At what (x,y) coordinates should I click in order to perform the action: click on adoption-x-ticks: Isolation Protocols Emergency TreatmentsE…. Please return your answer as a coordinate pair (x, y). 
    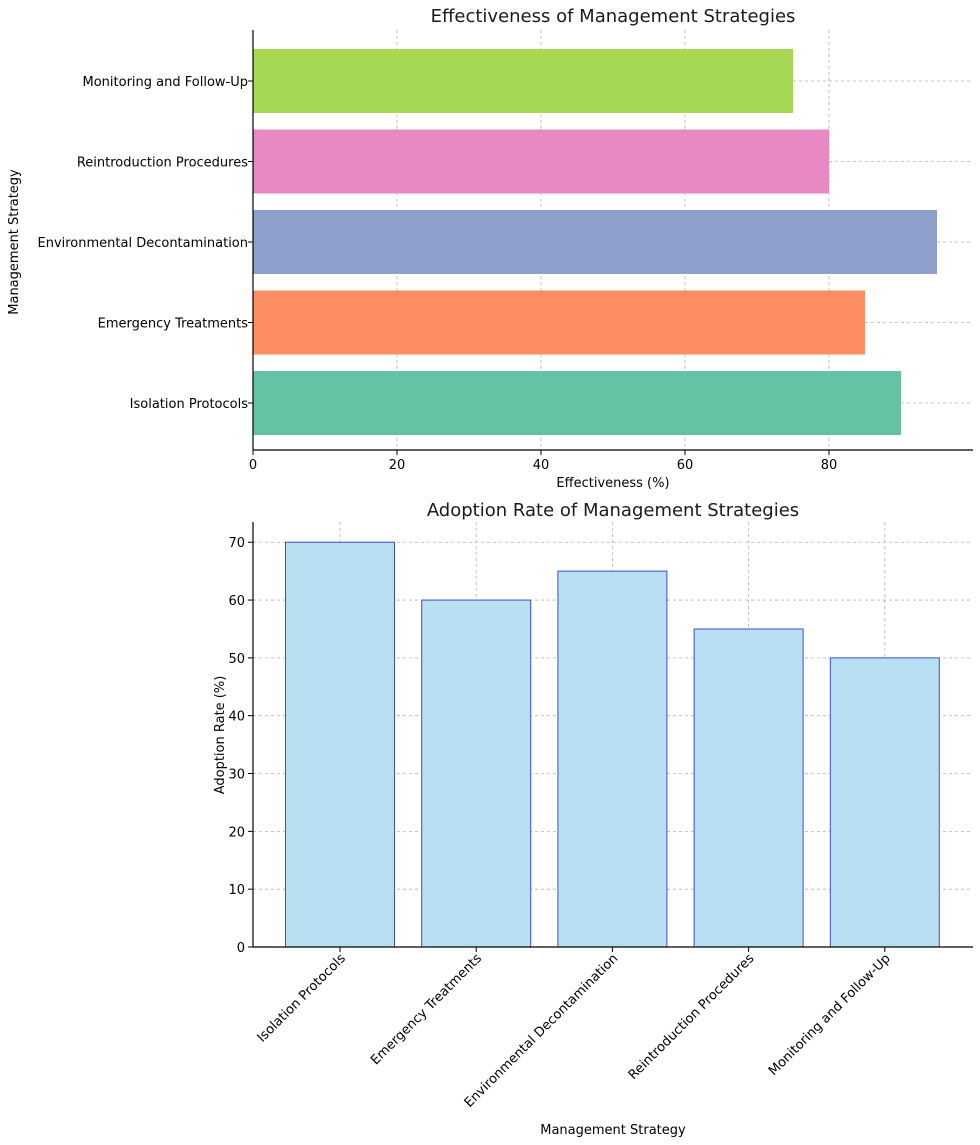
    Looking at the image, I should click on (574, 1029).